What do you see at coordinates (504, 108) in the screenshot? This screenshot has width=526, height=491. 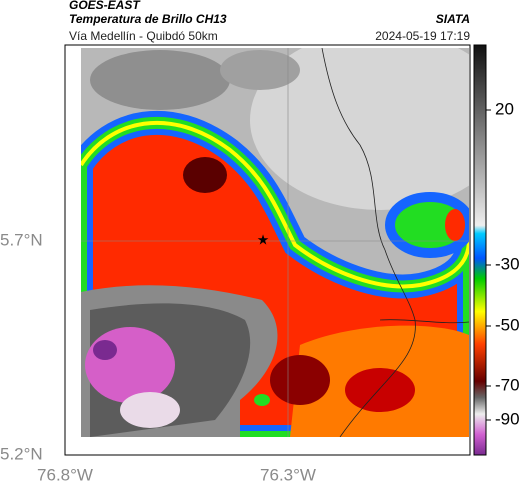 I see `tick-label: 20` at bounding box center [504, 108].